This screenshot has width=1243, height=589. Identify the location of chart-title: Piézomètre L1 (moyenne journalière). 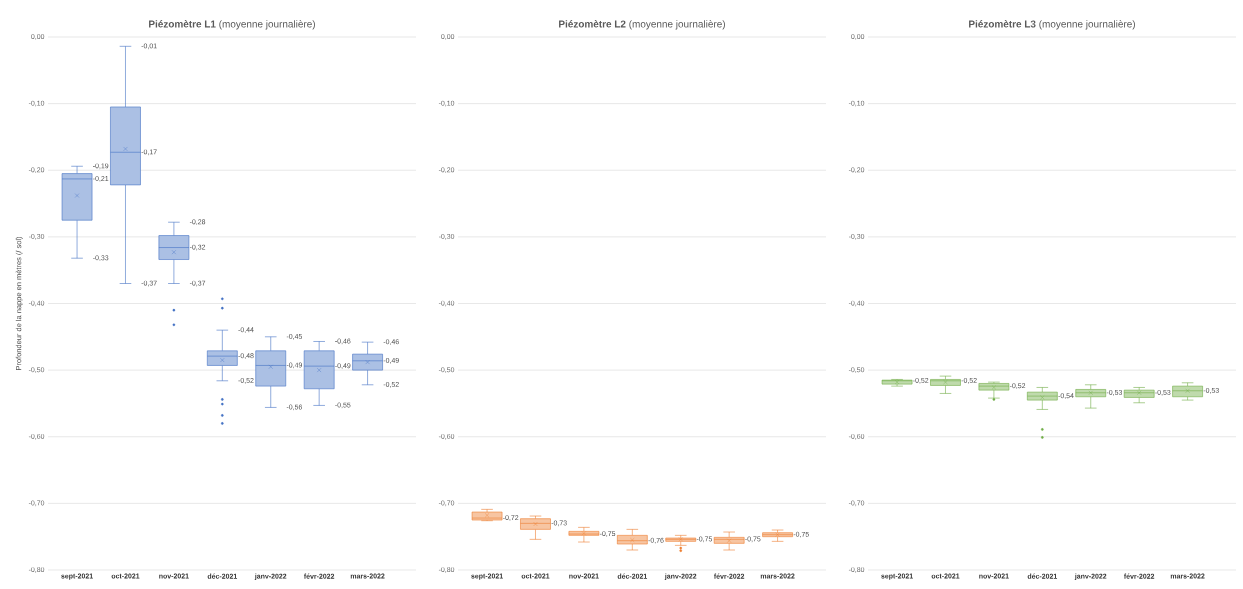
(232, 25).